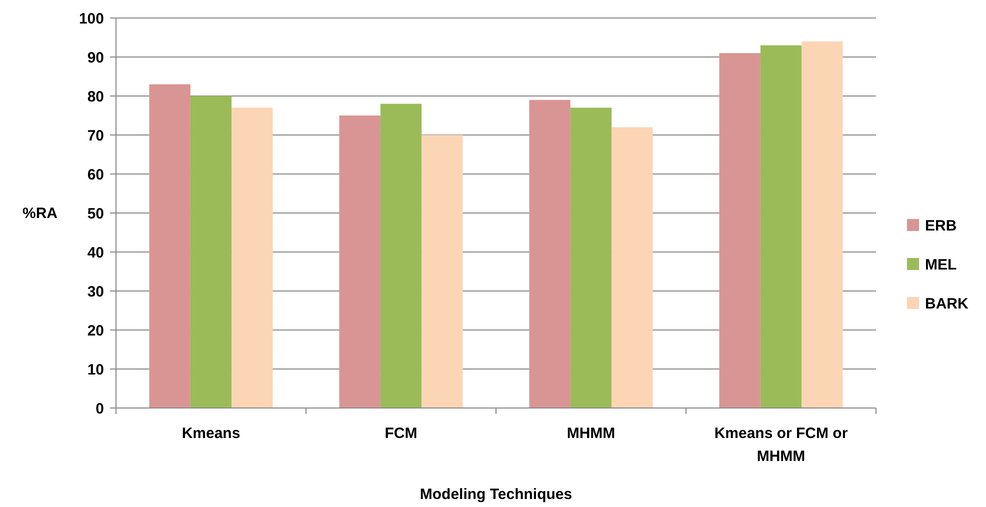 The width and height of the screenshot is (986, 507). What do you see at coordinates (211, 433) in the screenshot?
I see `x-tick-label: Kmeans` at bounding box center [211, 433].